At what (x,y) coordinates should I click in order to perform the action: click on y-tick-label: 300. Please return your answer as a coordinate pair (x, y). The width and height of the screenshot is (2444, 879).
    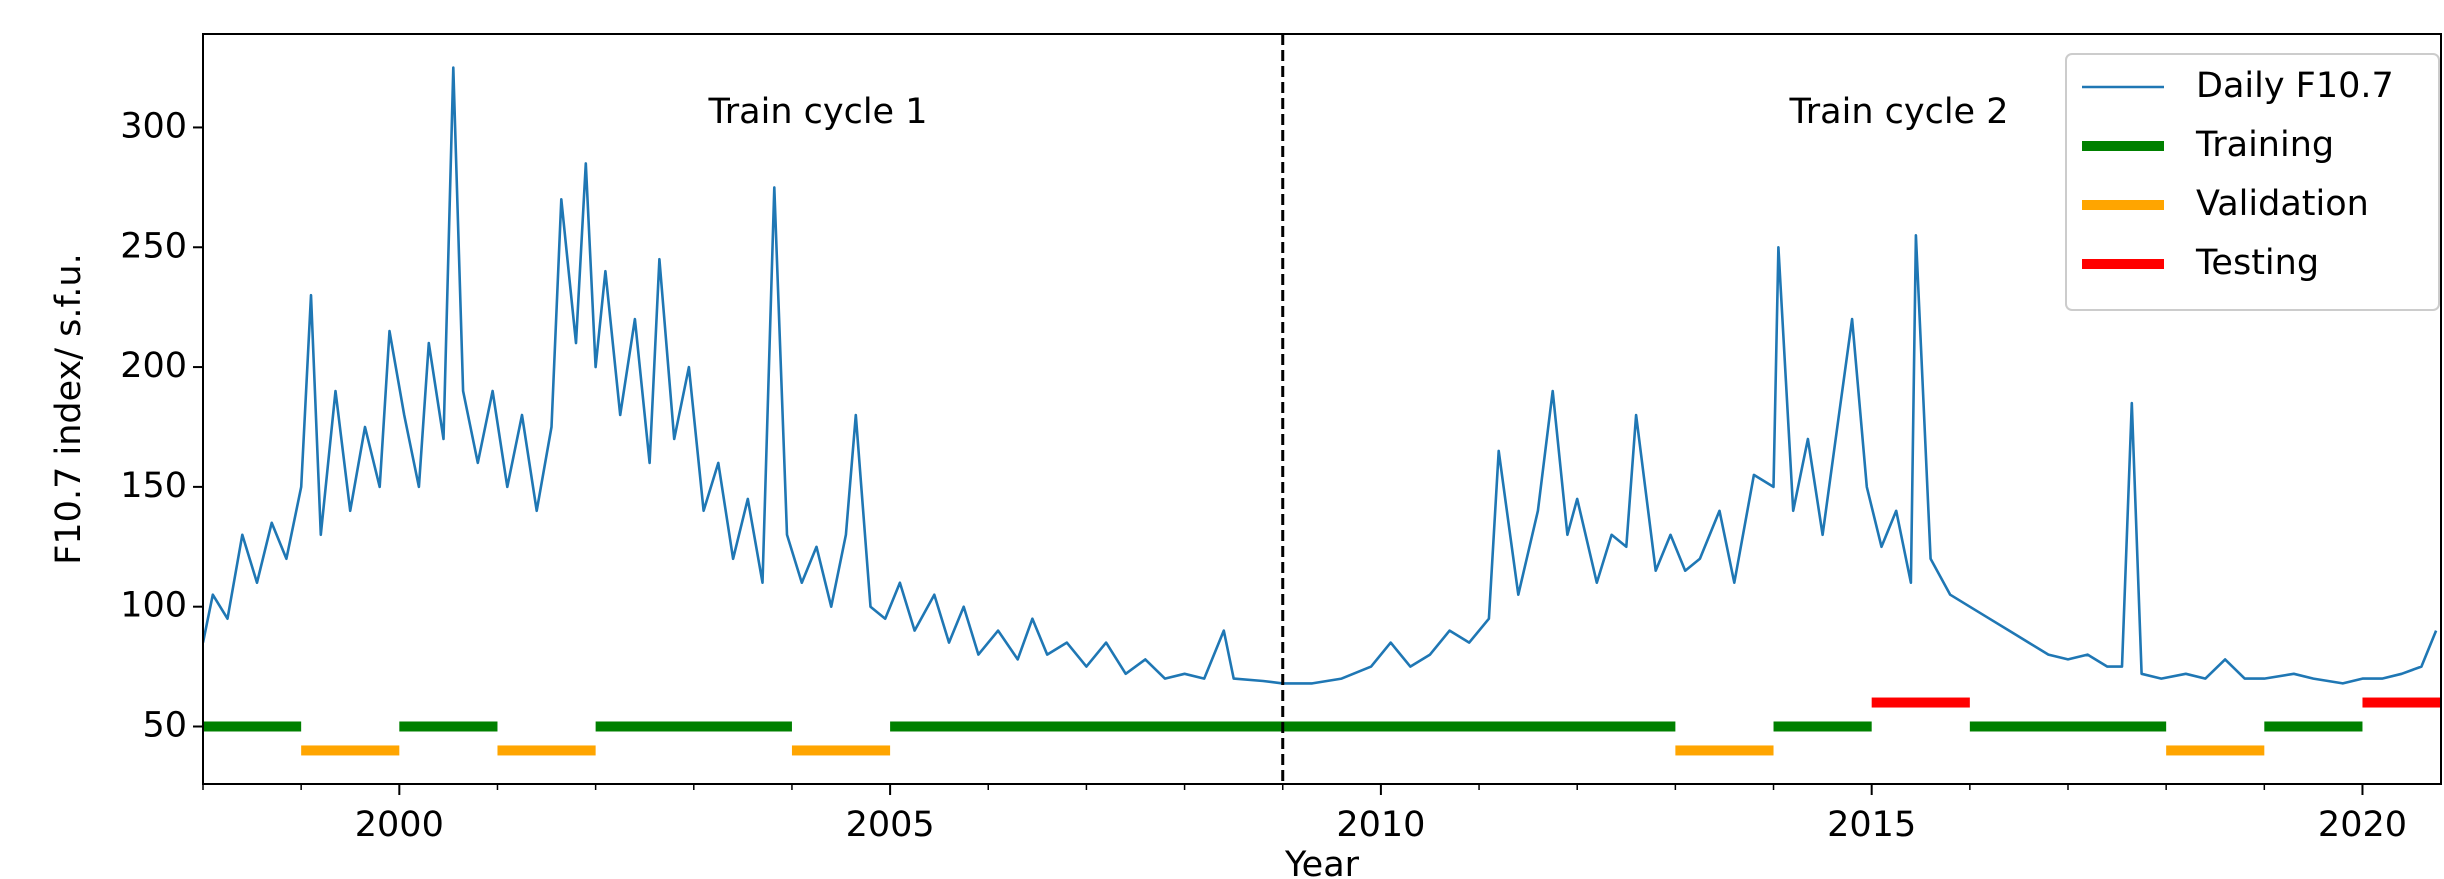
    Looking at the image, I should click on (153, 126).